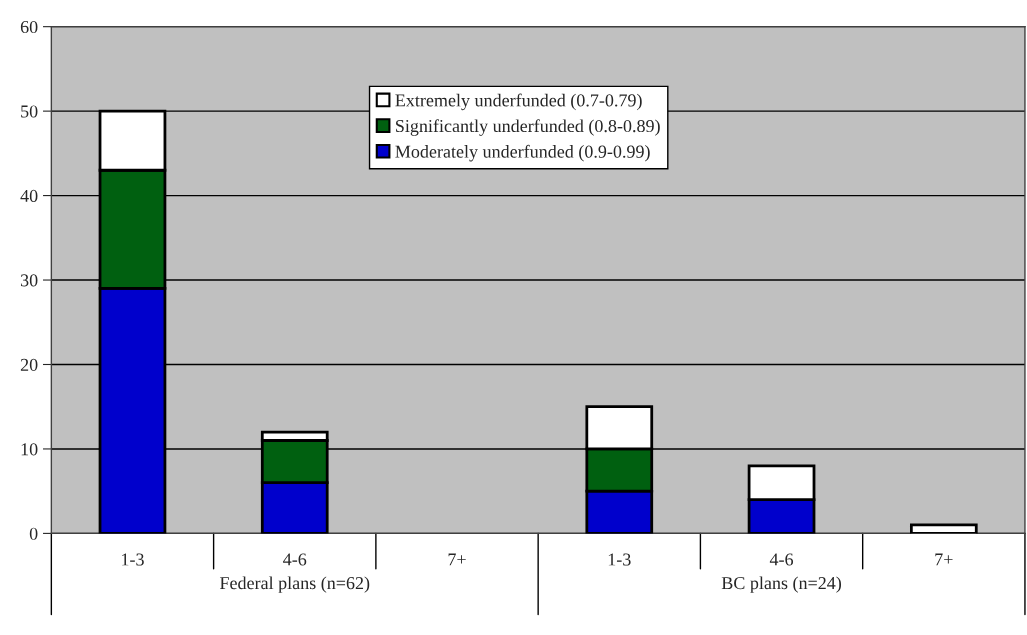 The width and height of the screenshot is (1027, 635). What do you see at coordinates (29, 27) in the screenshot?
I see `y-tick-label: 60` at bounding box center [29, 27].